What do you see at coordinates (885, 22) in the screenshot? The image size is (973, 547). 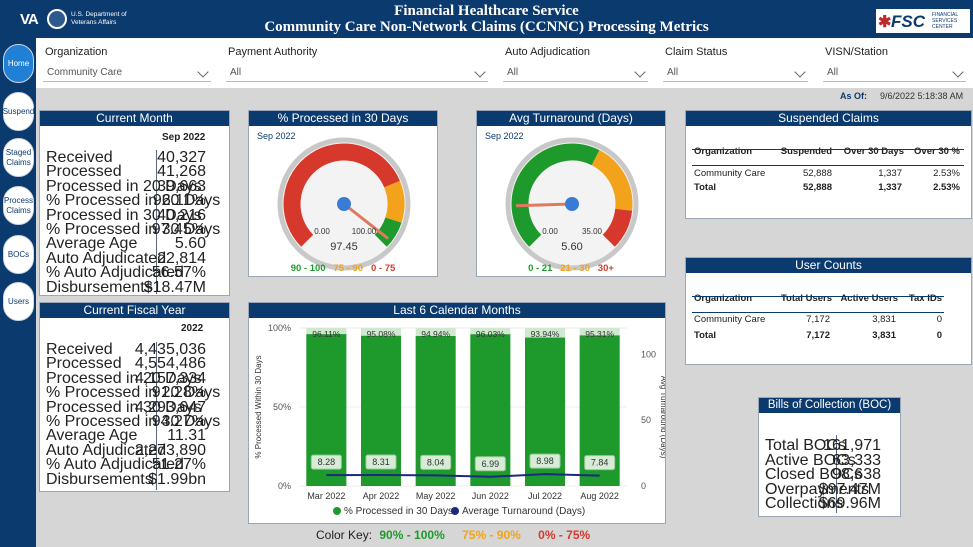 I see `fsc-star-icon: ✱` at bounding box center [885, 22].